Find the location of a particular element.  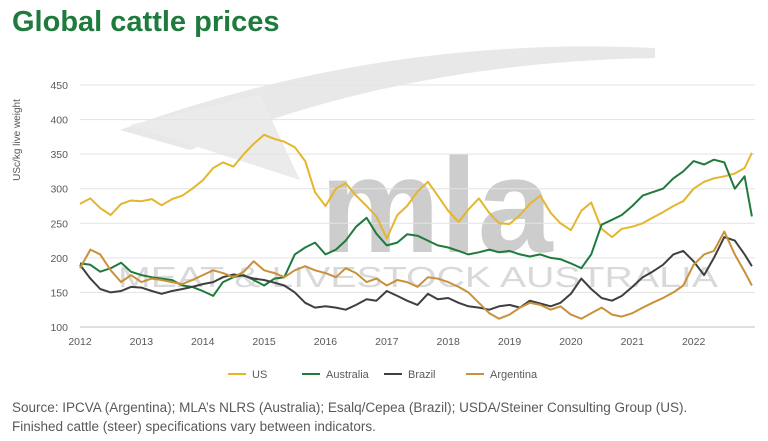

y-tick-label: 100 is located at coordinates (59, 328).